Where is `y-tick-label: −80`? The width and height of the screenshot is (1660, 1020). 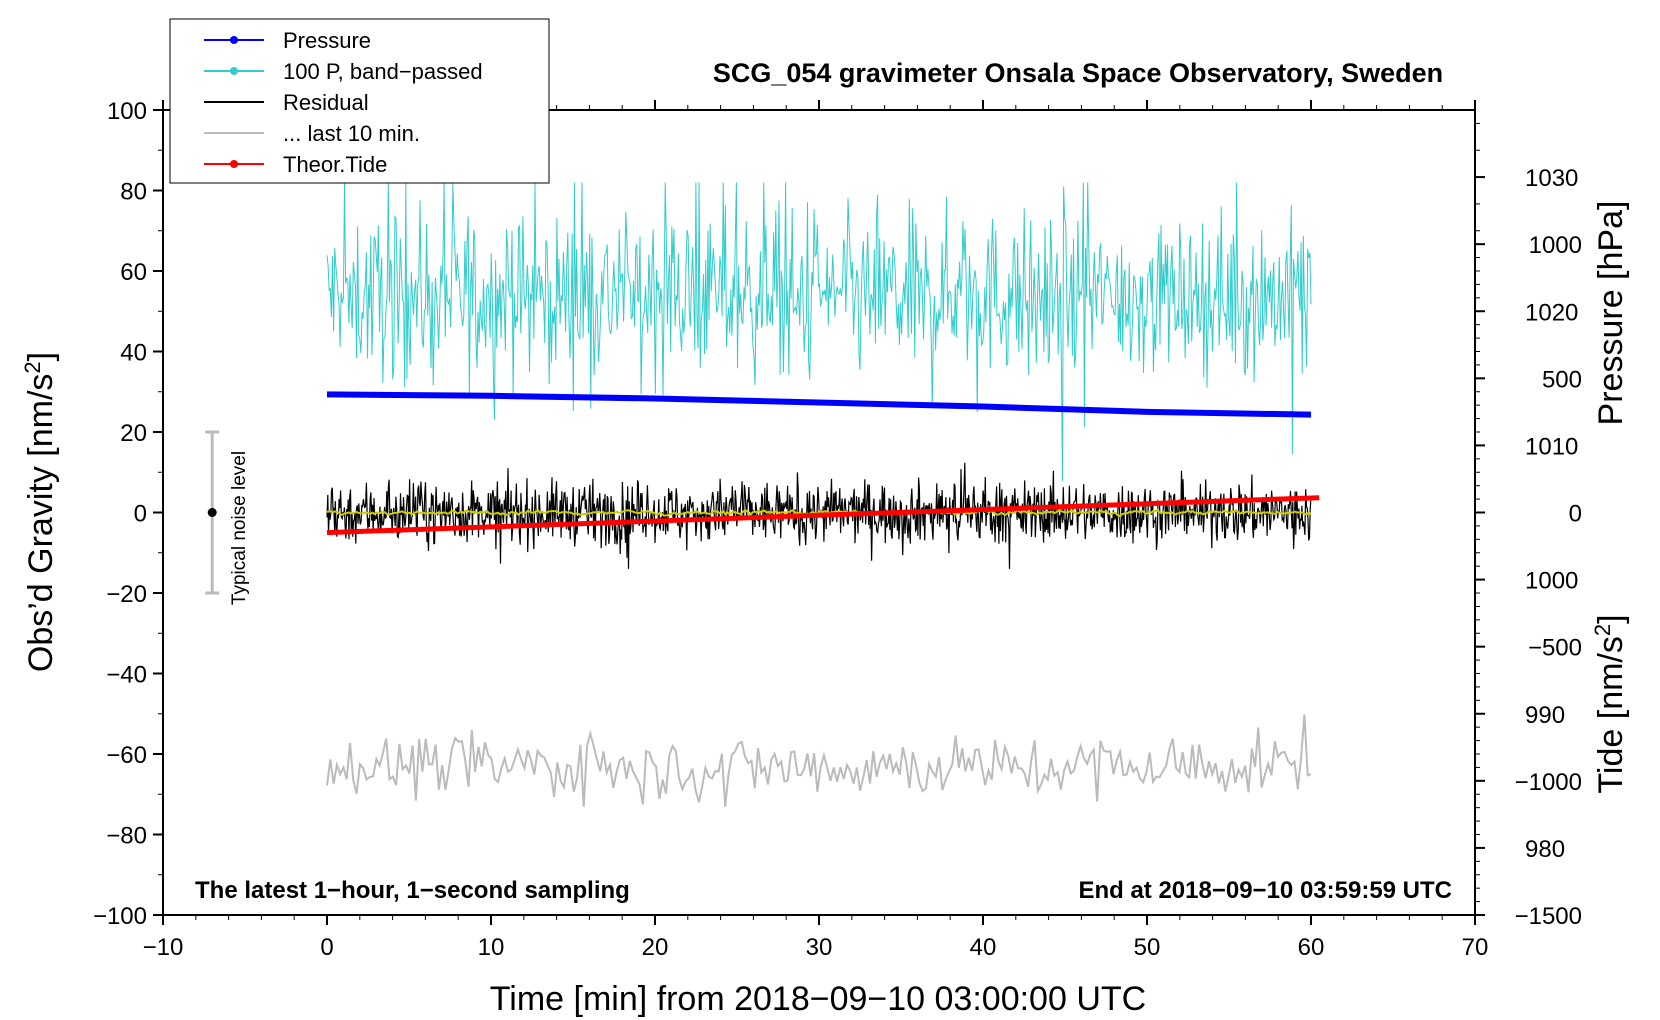 y-tick-label: −80 is located at coordinates (126, 836).